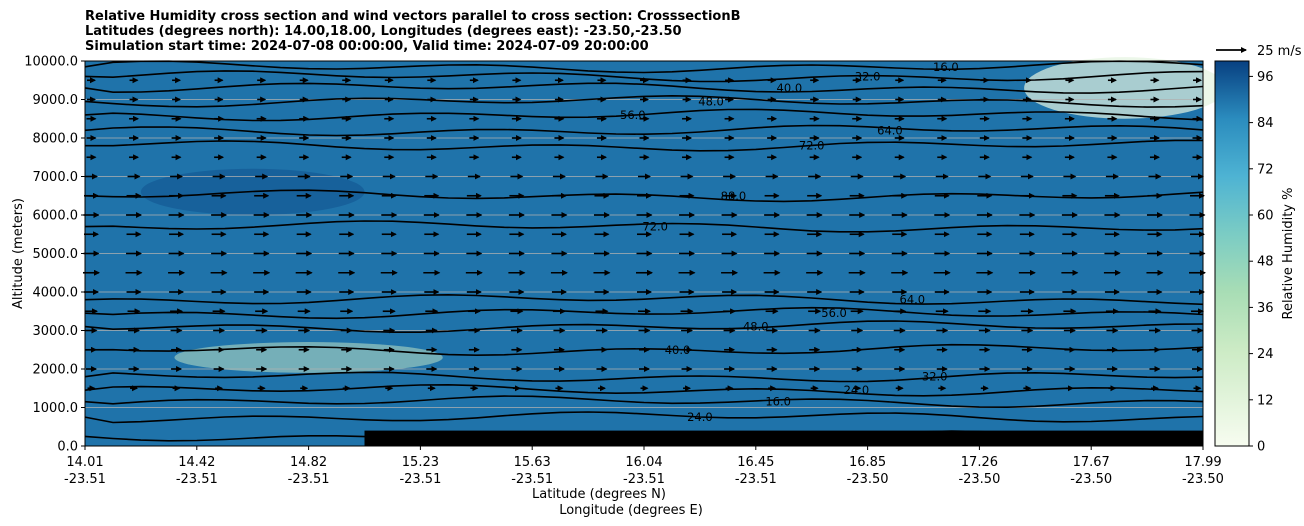  Describe the element at coordinates (867, 462) in the screenshot. I see `x-tick-label-lat: 16.85` at that location.